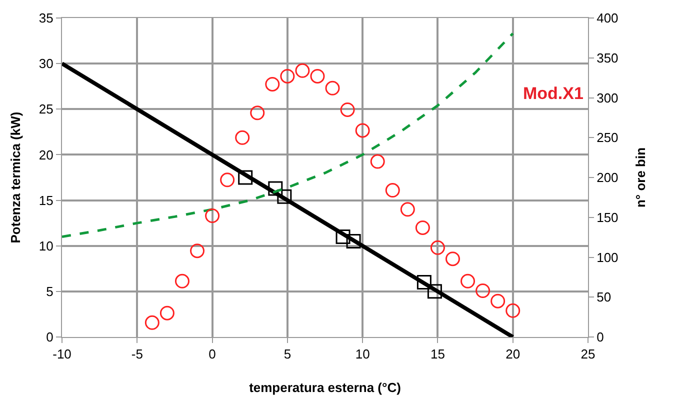  Describe the element at coordinates (607, 178) in the screenshot. I see `y2-tick-label: 200` at that location.